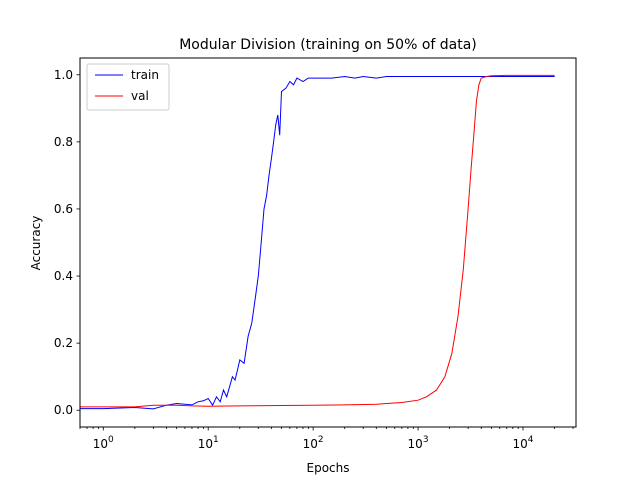 The width and height of the screenshot is (640, 480). What do you see at coordinates (103, 443) in the screenshot?
I see `x-tick-label: 10⁰` at bounding box center [103, 443].